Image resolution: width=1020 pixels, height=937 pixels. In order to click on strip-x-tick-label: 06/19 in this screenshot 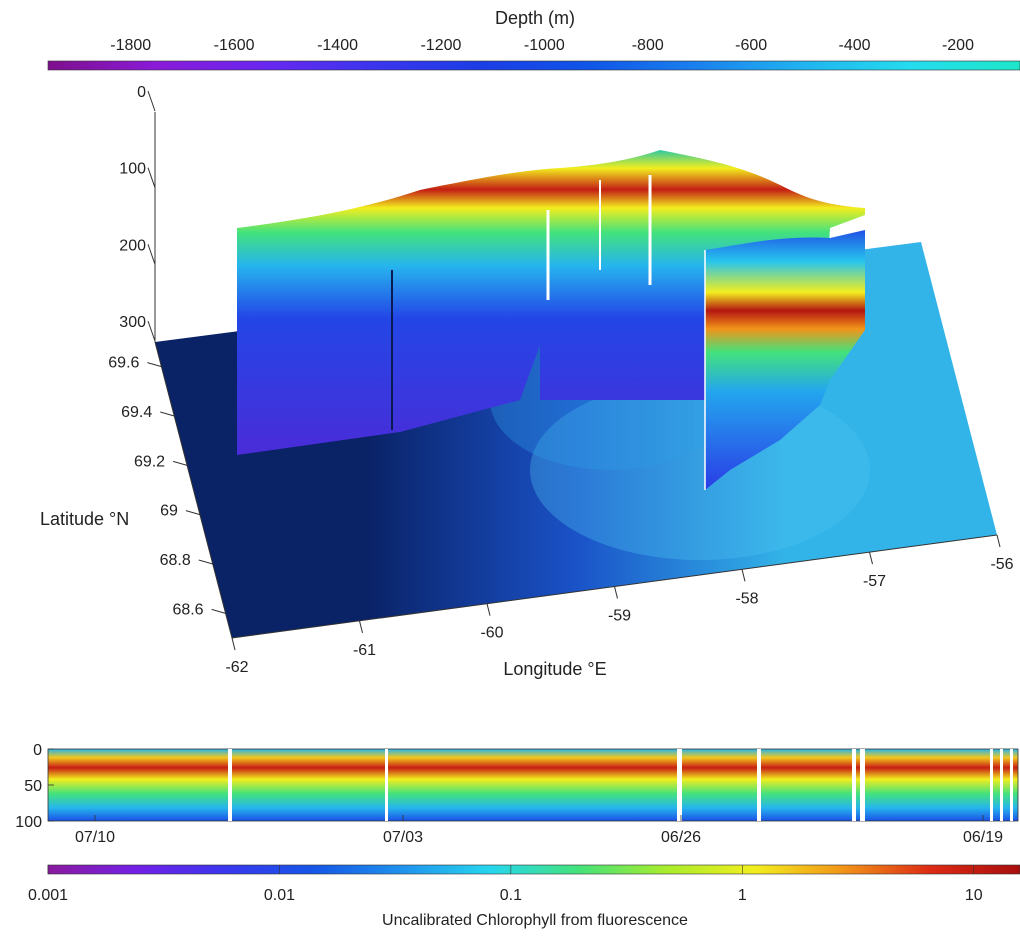, I will do `click(983, 837)`.